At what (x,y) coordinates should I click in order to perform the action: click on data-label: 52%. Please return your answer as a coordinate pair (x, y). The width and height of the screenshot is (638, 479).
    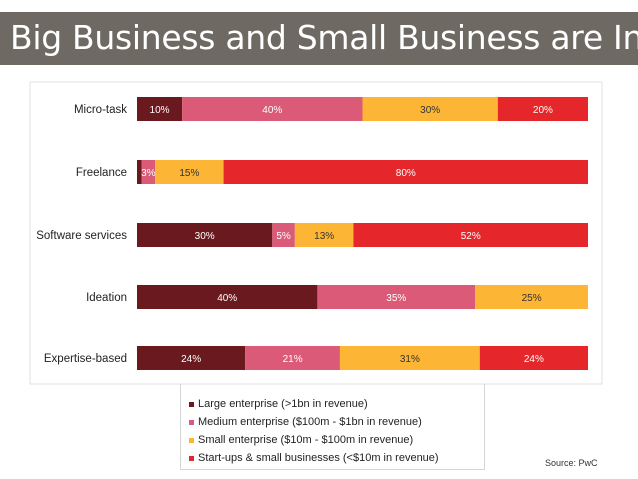
    Looking at the image, I should click on (471, 236).